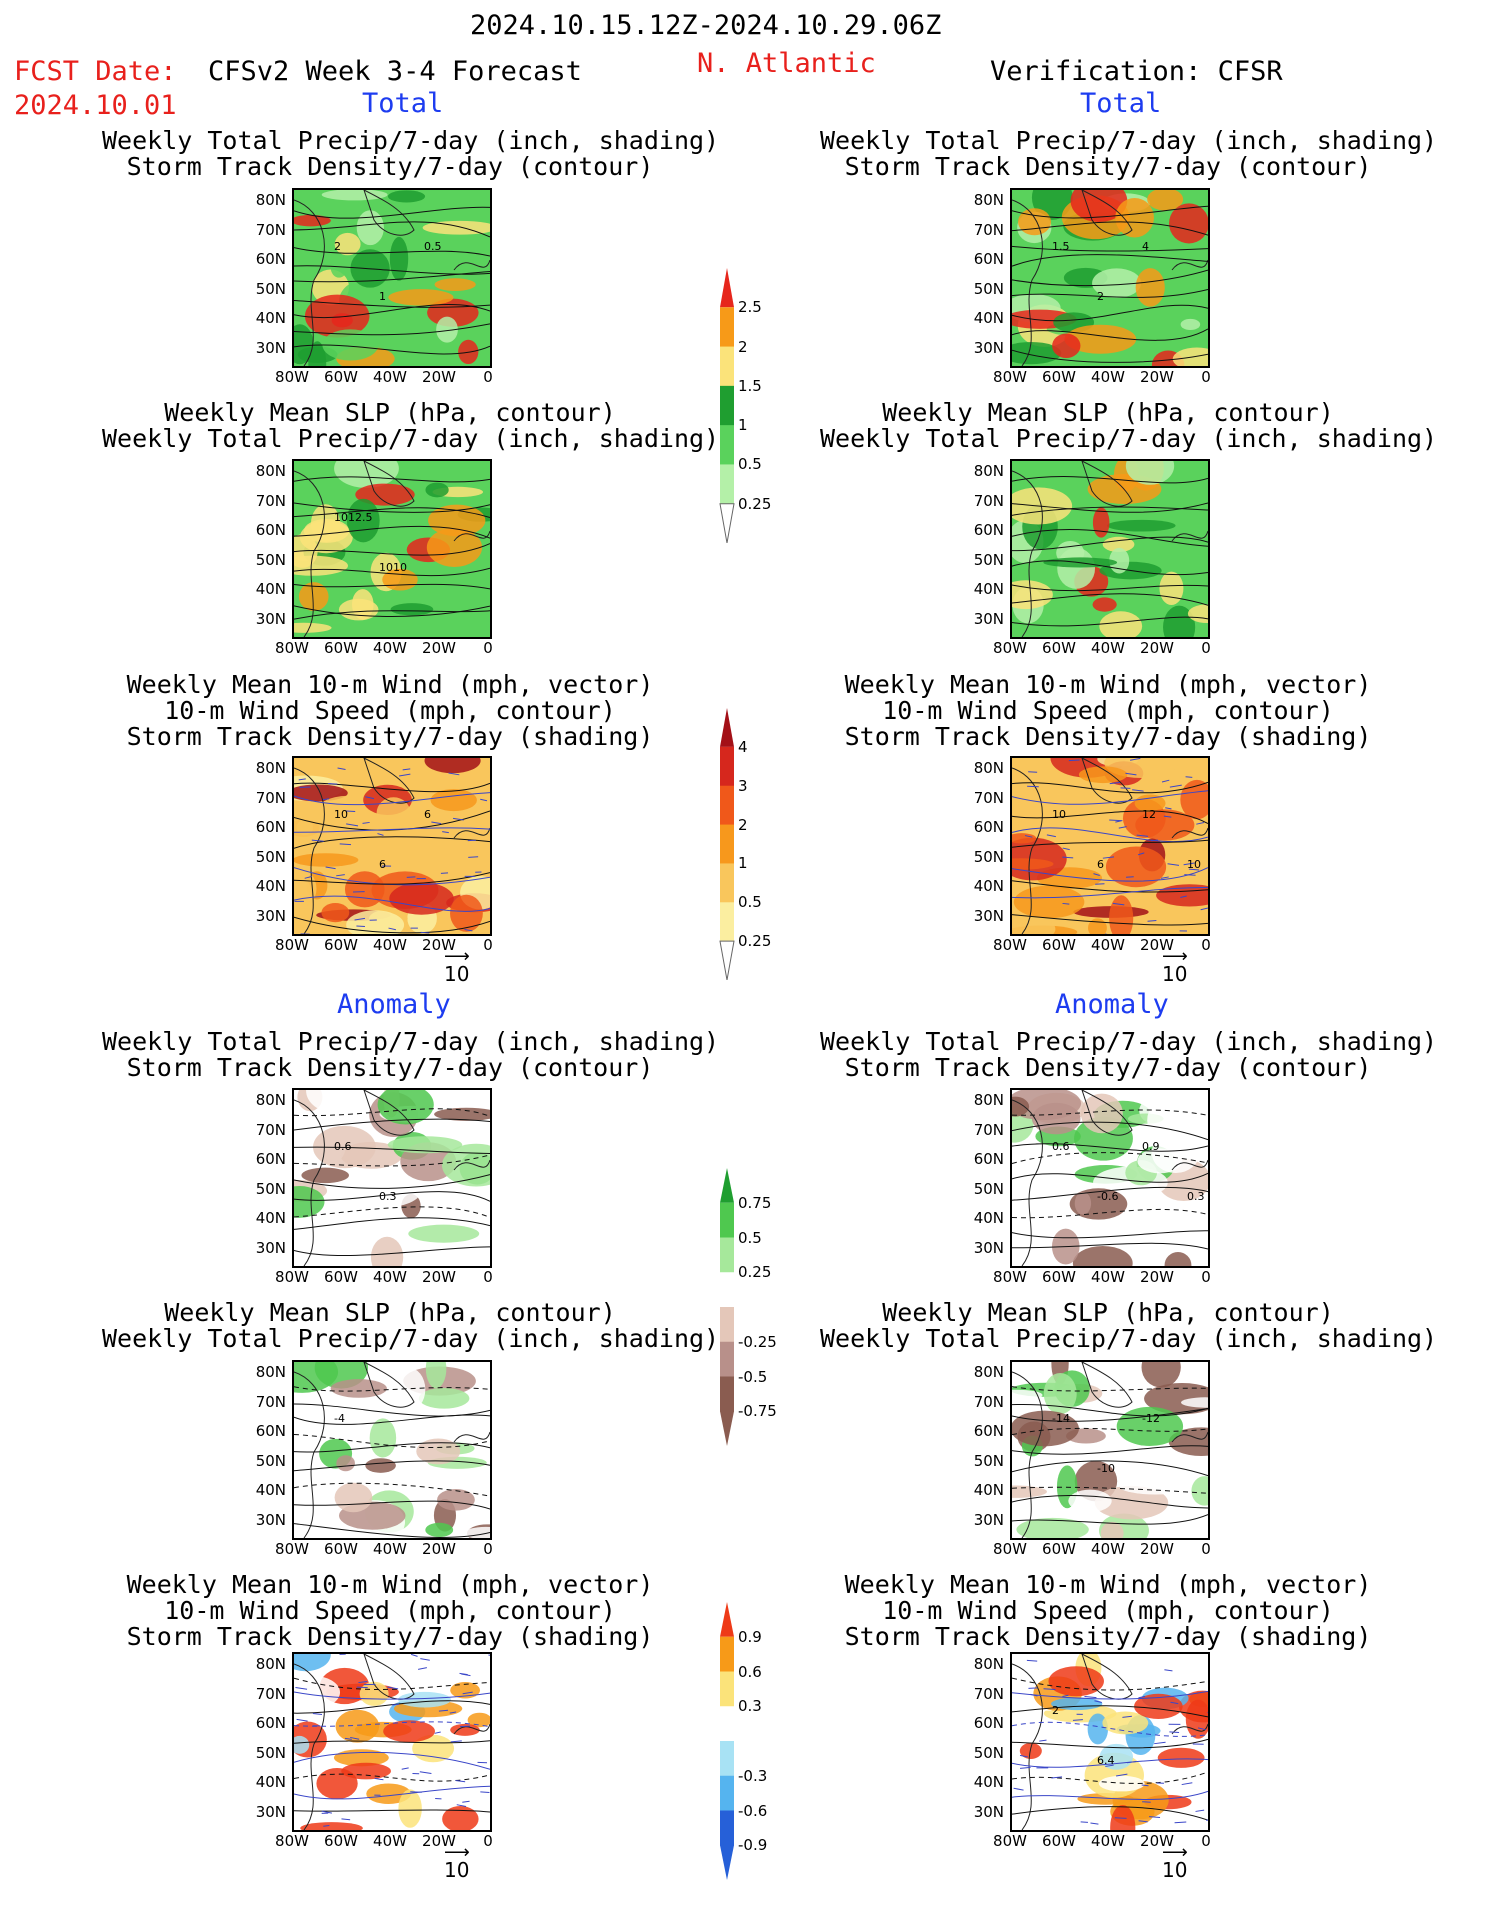 The image size is (1487, 1925). Describe the element at coordinates (706, 25) in the screenshot. I see `period-title: 2024.10.15.12Z-2024.10.29.06Z` at that location.